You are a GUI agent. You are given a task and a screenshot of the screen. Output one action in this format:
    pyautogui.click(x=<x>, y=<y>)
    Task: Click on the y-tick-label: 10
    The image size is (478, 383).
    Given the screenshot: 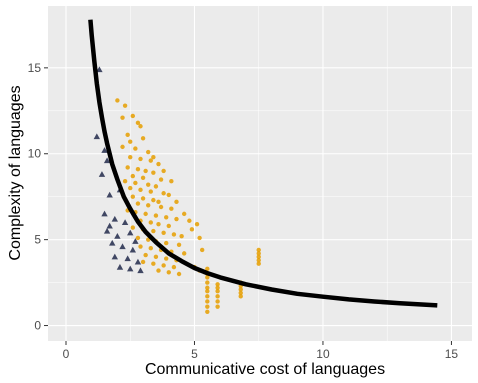 What is the action you would take?
    pyautogui.click(x=35, y=154)
    